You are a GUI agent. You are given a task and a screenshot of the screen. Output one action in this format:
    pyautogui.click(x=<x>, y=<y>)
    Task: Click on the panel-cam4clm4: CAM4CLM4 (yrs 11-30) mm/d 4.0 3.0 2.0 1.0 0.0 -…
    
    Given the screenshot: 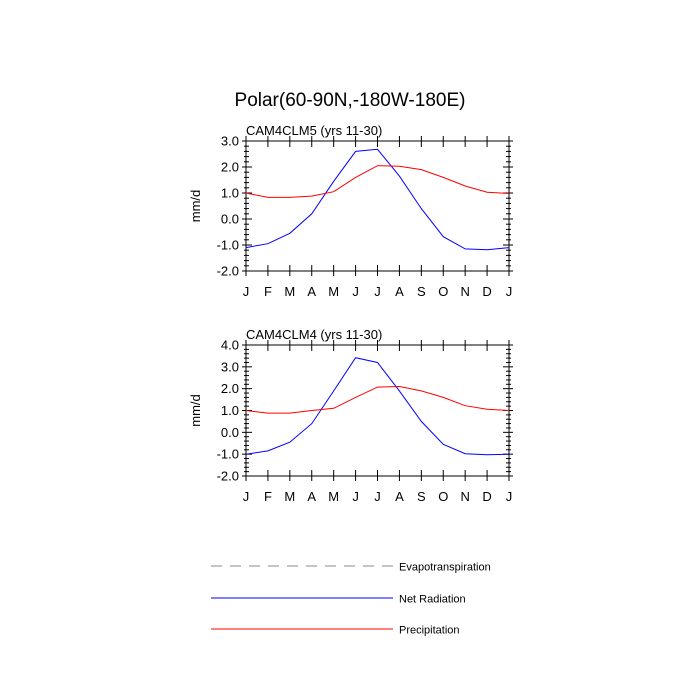 What is the action you would take?
    pyautogui.click(x=350, y=415)
    